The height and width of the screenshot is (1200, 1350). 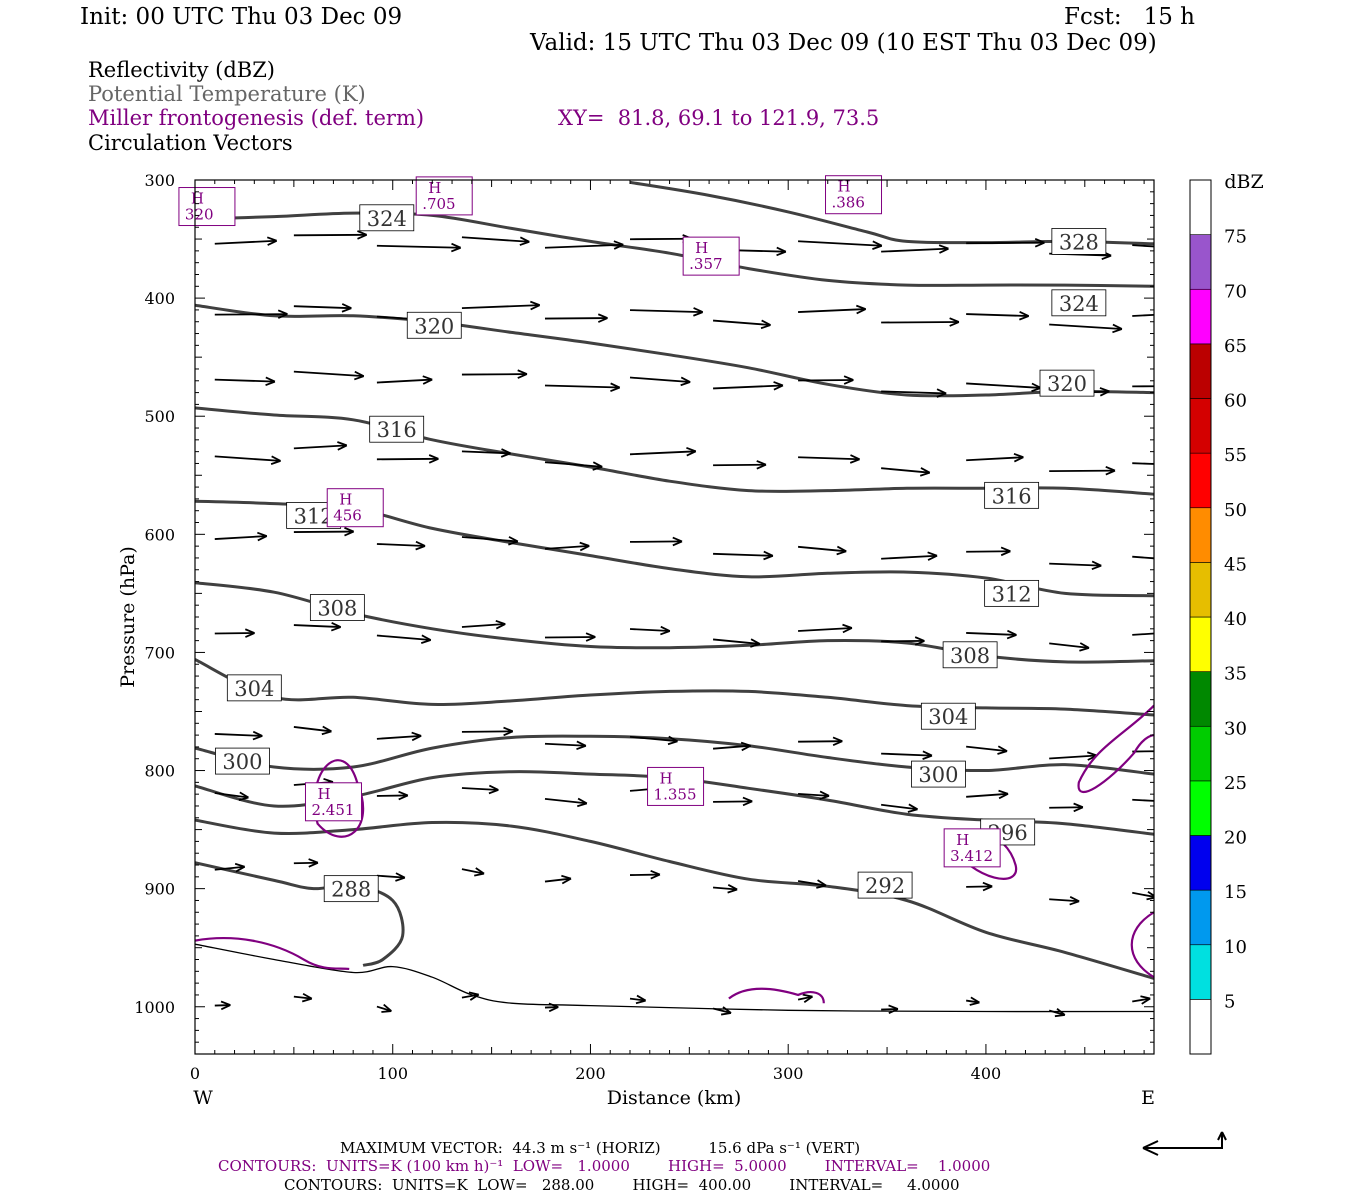 I want to click on y-tick-label: 400, so click(x=159, y=298).